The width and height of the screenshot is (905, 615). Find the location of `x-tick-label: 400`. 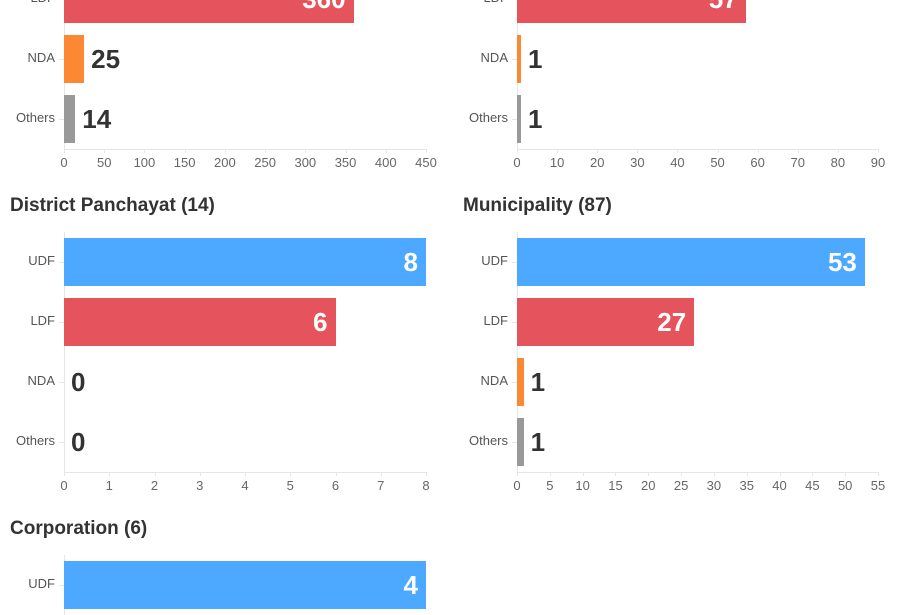

x-tick-label: 400 is located at coordinates (385, 162).